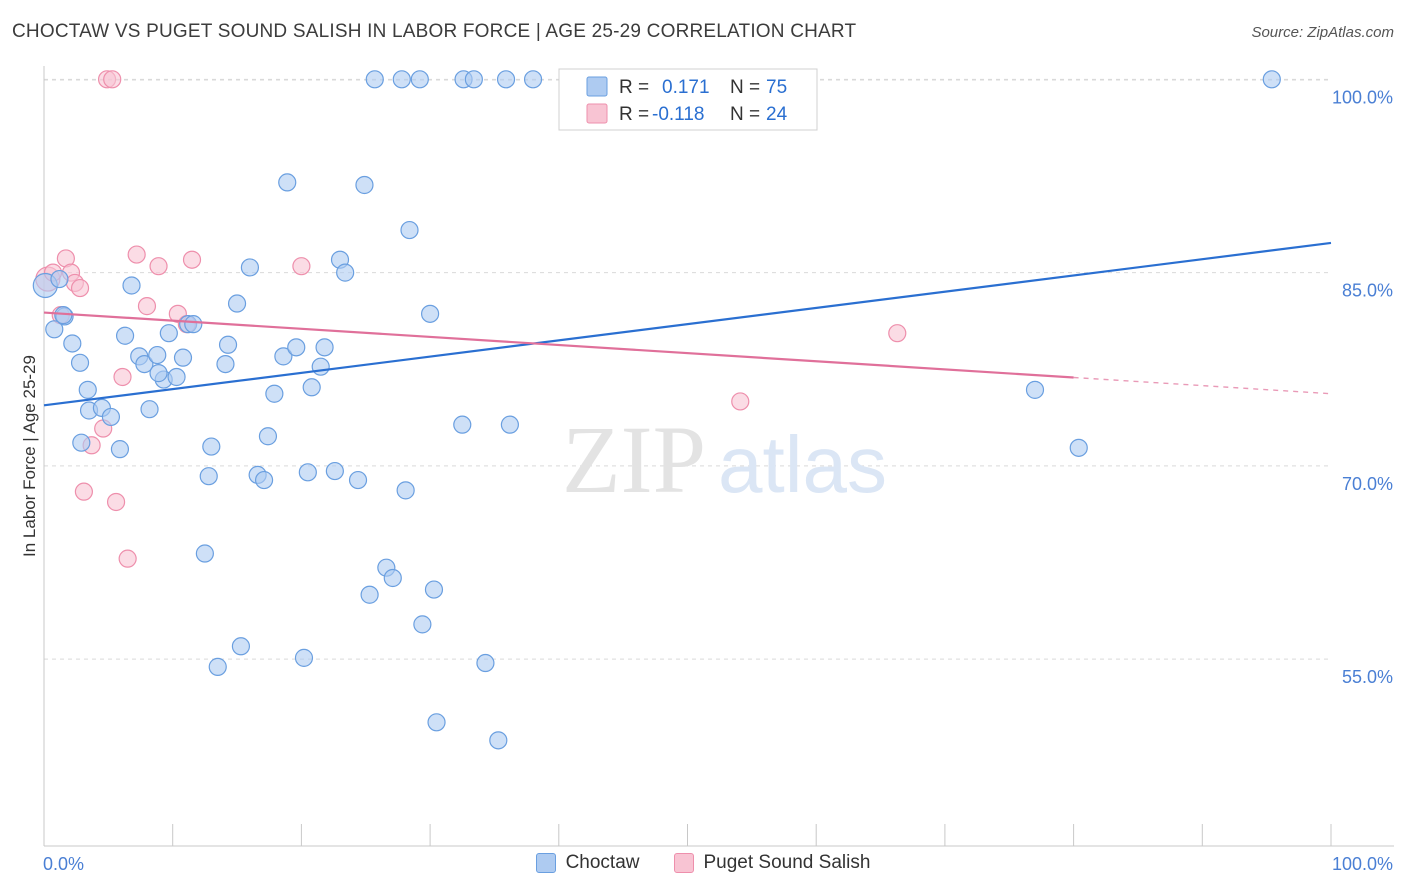 The width and height of the screenshot is (1406, 892). Describe the element at coordinates (634, 459) in the screenshot. I see `watermark-zip: ZIP` at that location.